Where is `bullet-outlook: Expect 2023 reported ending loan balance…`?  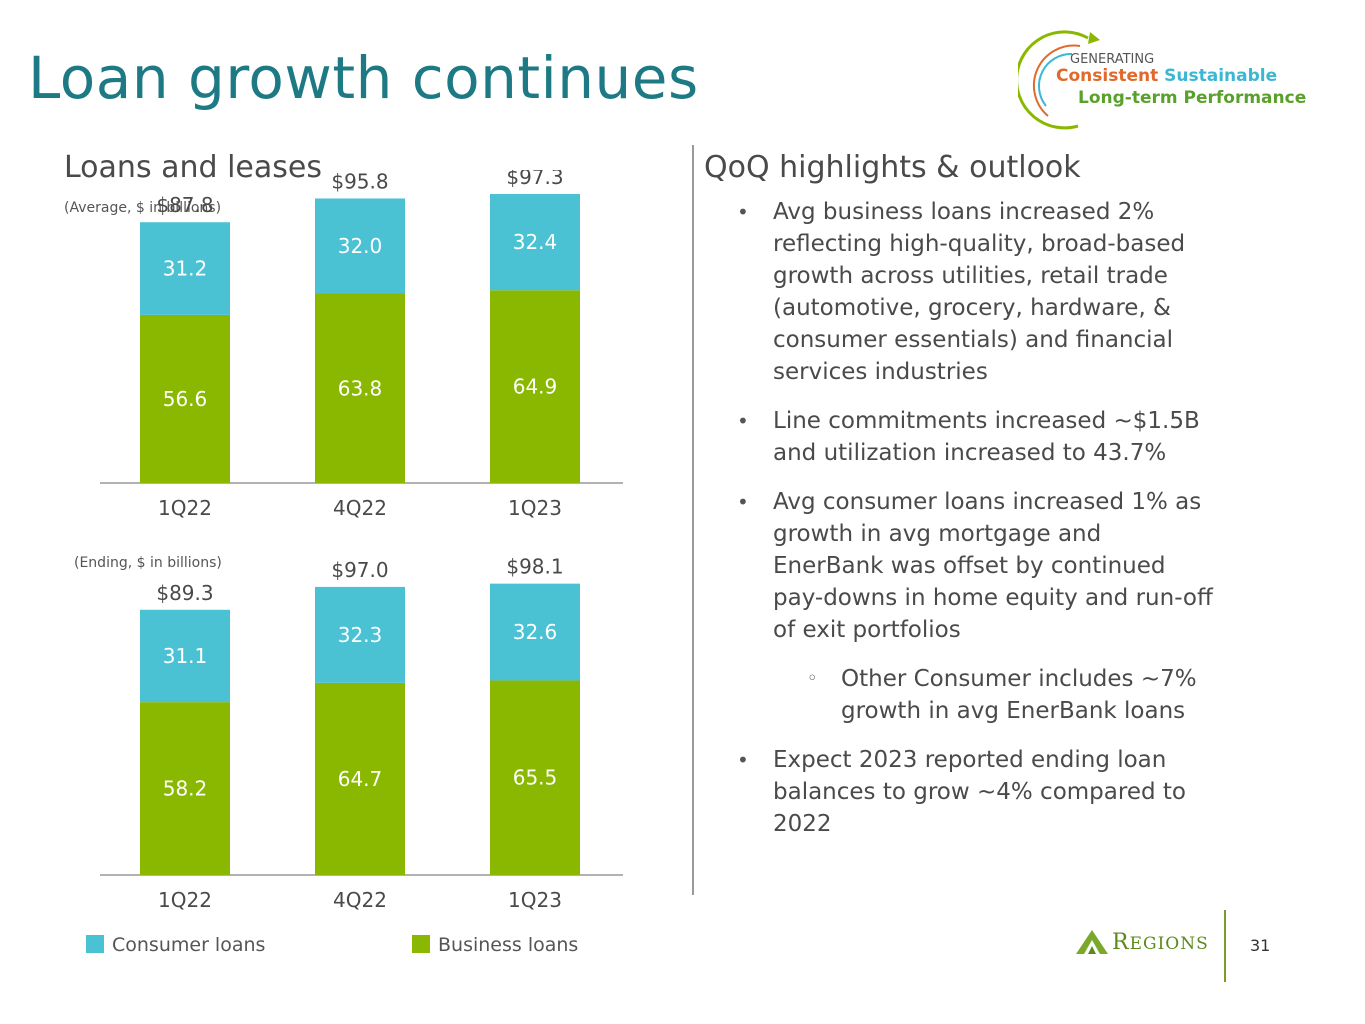 bullet-outlook: Expect 2023 reported ending loan balance… is located at coordinates (975, 792).